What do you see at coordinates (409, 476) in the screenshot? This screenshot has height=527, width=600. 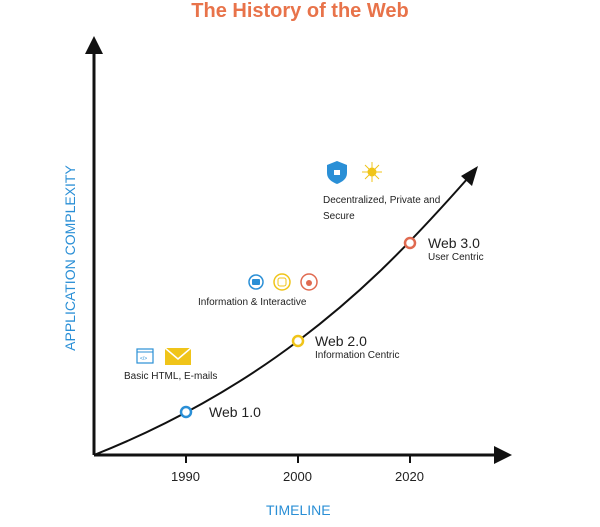 I see `tick-label-2020: 2020` at bounding box center [409, 476].